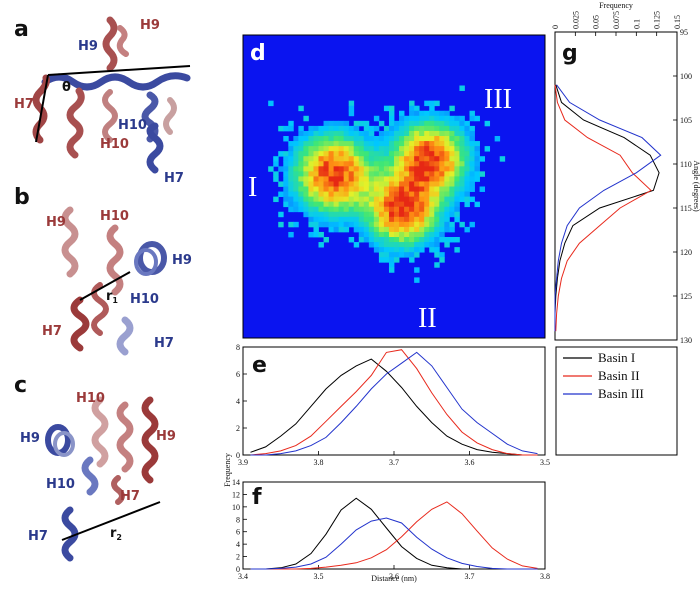 Image resolution: width=700 pixels, height=590 pixels. What do you see at coordinates (686, 120) in the screenshot?
I see `y-tick-label: 105` at bounding box center [686, 120].